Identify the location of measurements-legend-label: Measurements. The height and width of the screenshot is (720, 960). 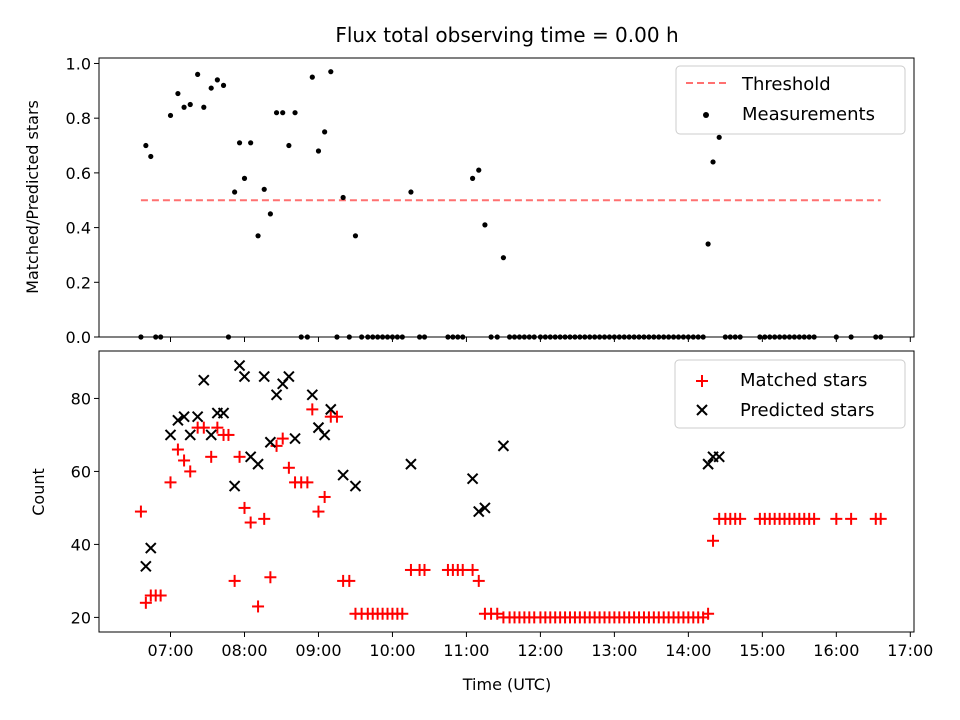
(808, 114).